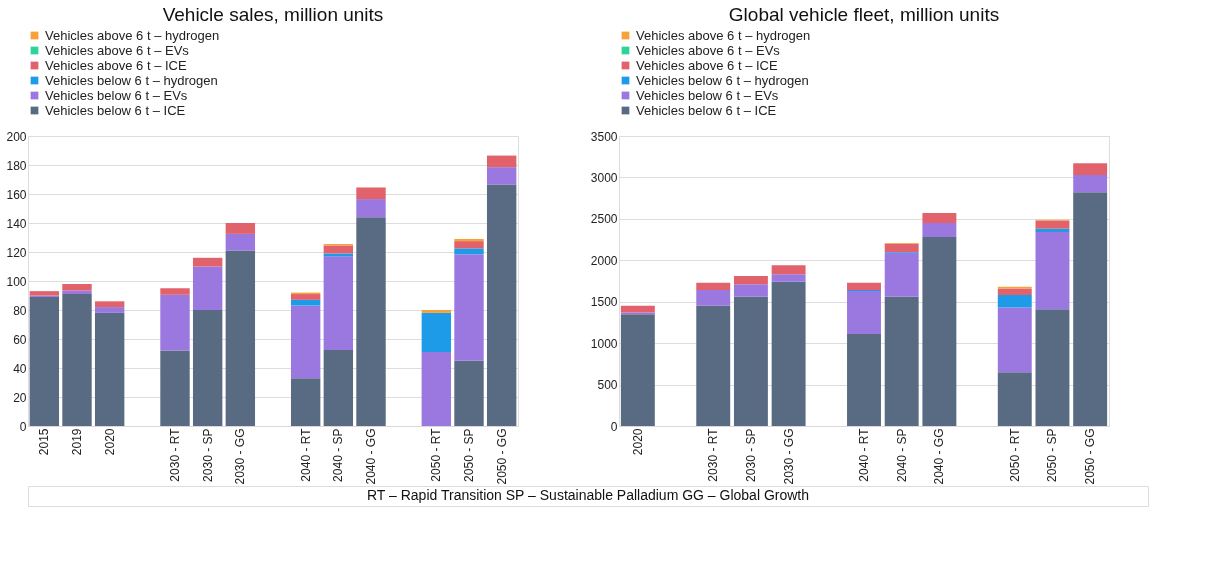 The image size is (1220, 585). I want to click on y-tick-label: 2500, so click(604, 219).